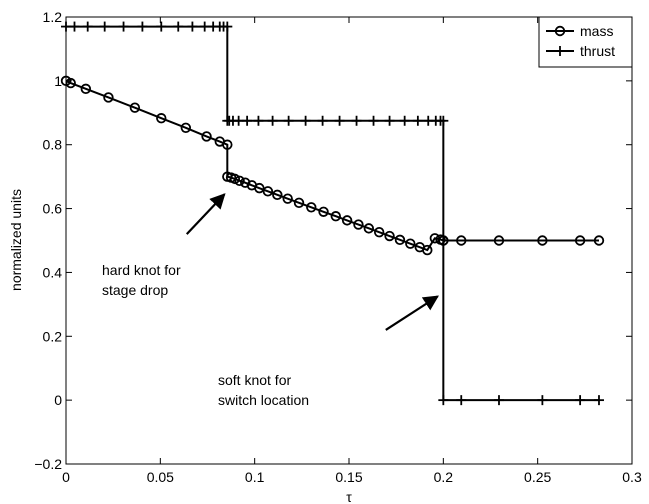 The height and width of the screenshot is (504, 649). Describe the element at coordinates (53, 209) in the screenshot. I see `y-tick-label: 0.6` at that location.